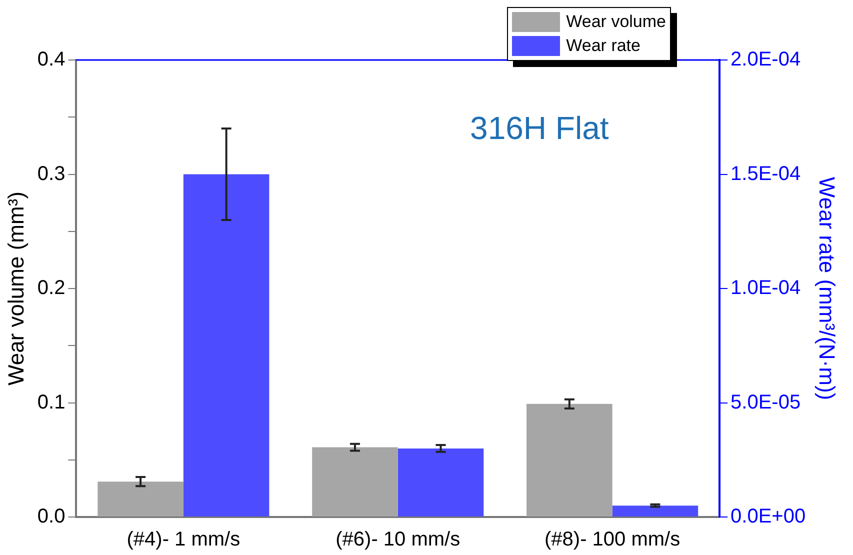  I want to click on y-tick-label: 0.0, so click(51, 517).